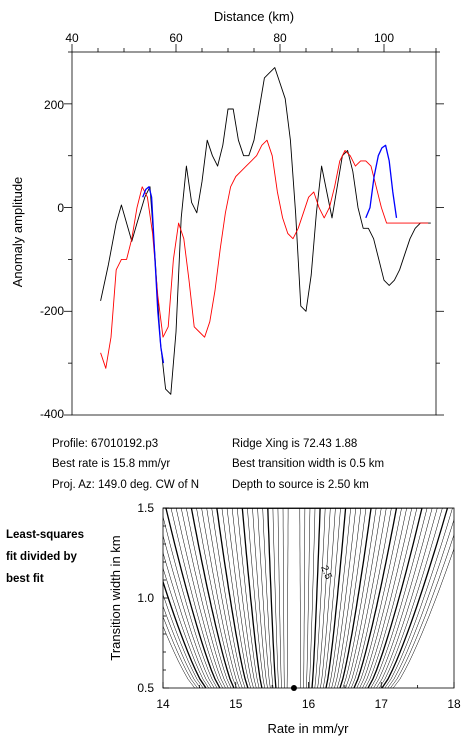  Describe the element at coordinates (300, 485) in the screenshot. I see `depth-to-source-info: Depth to source is 2.50 km` at that location.